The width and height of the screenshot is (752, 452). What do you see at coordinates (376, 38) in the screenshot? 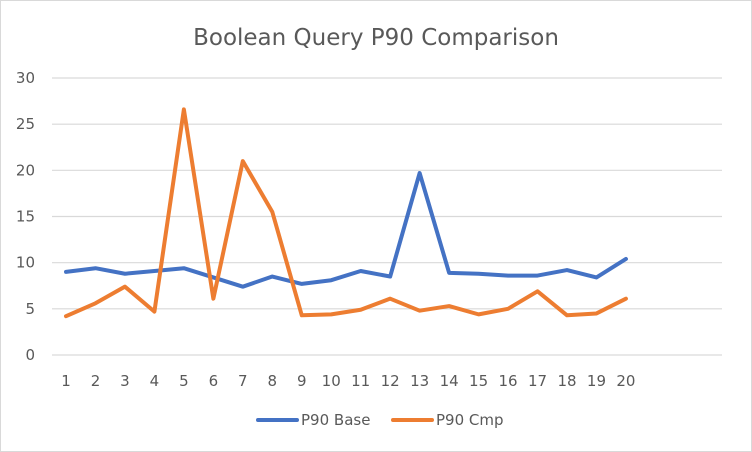
I see `chart-title: Boolean Query P90 Comparison` at bounding box center [376, 38].